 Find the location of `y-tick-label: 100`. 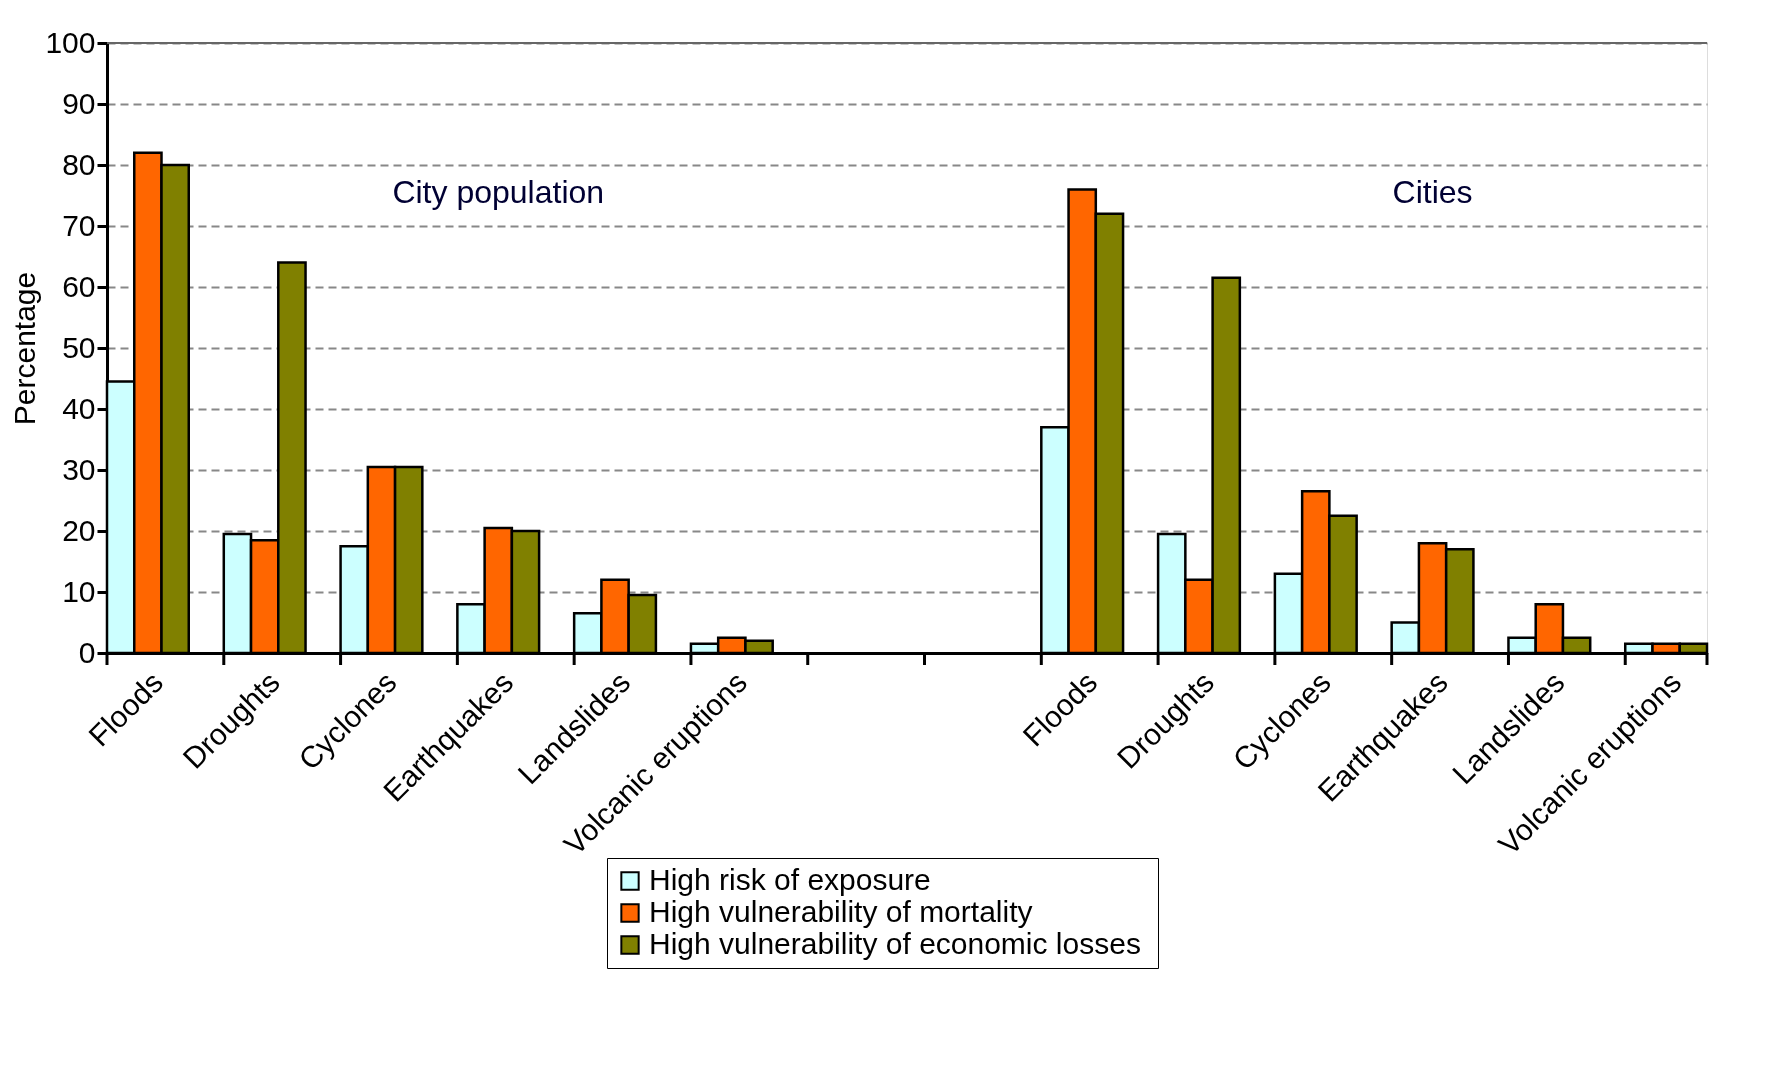

y-tick-label: 100 is located at coordinates (70, 42).